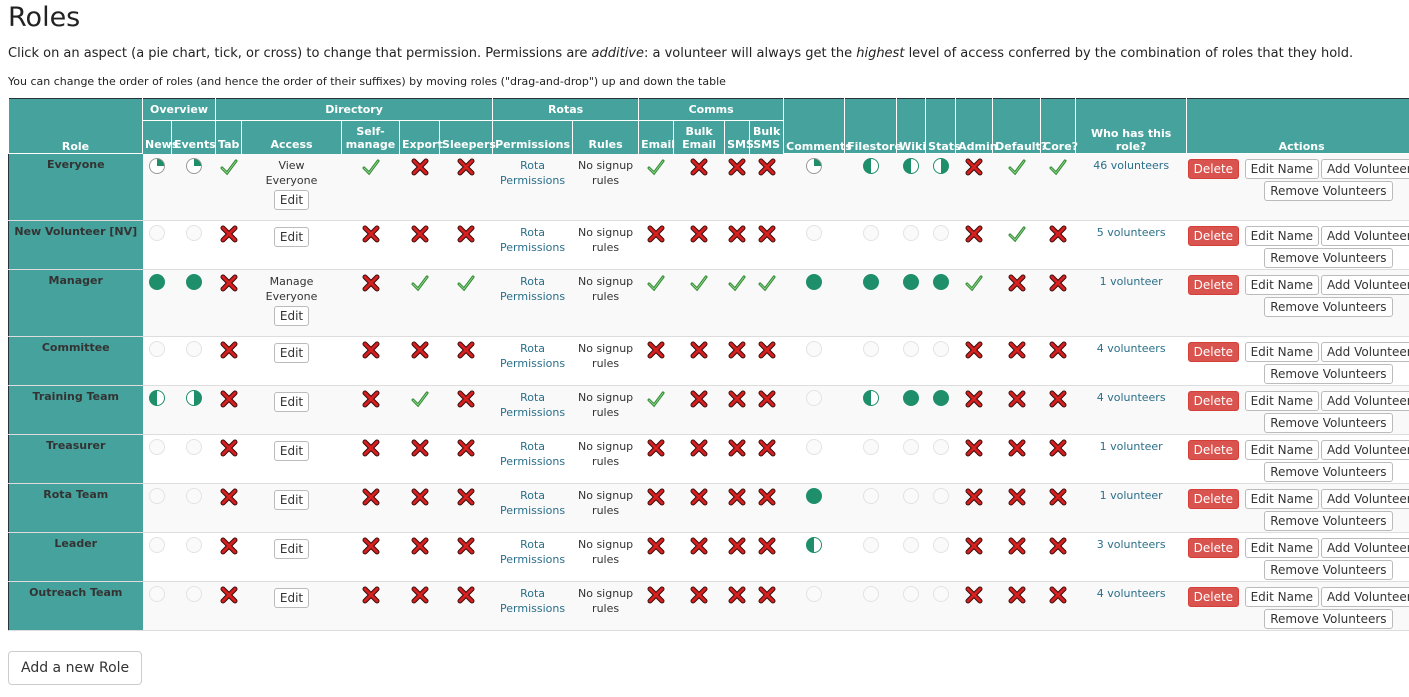 The height and width of the screenshot is (697, 1409). Describe the element at coordinates (814, 545) in the screenshot. I see `pie-half-icon` at that location.